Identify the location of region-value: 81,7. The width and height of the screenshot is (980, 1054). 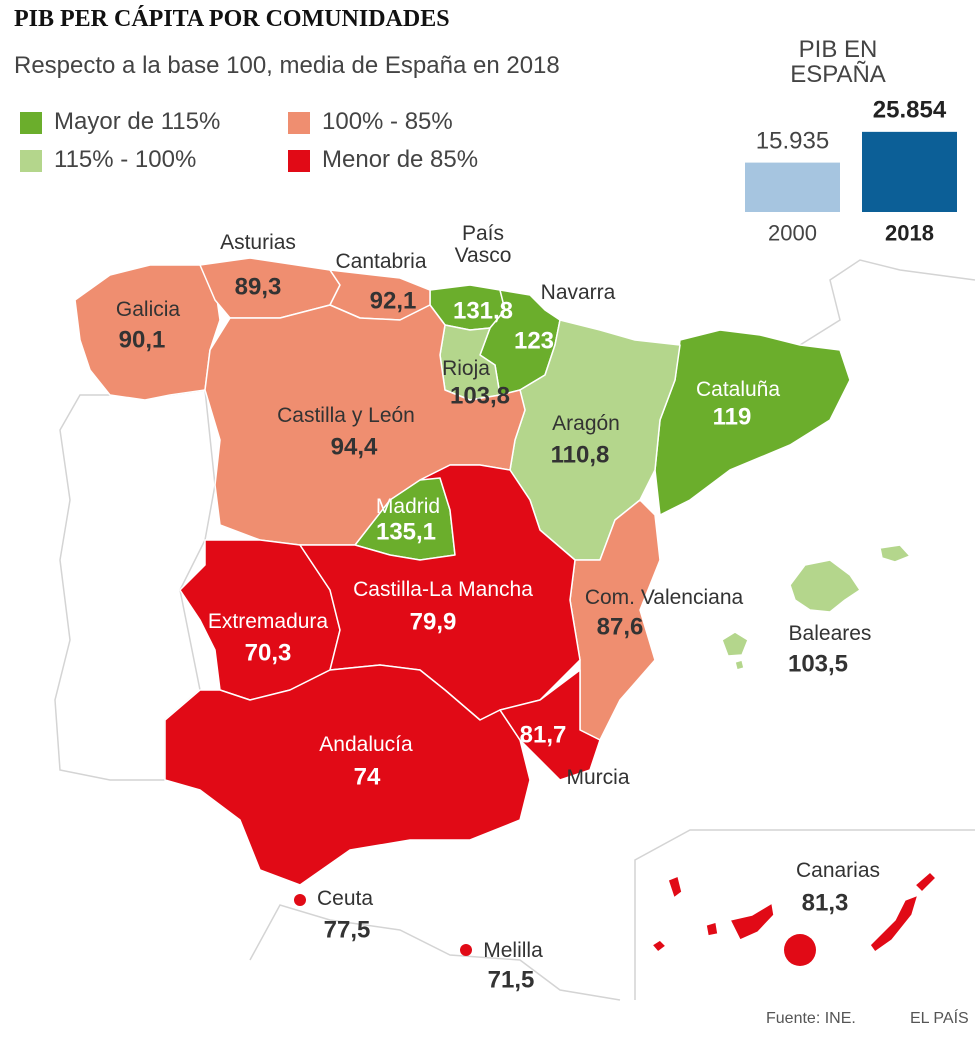
(543, 735).